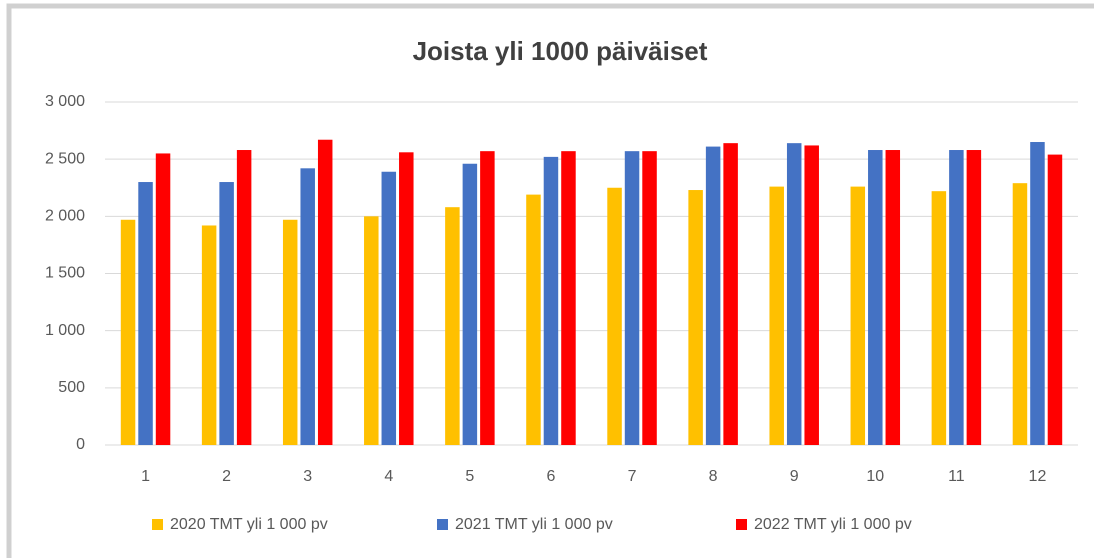 The image size is (1094, 558). I want to click on x-tick-label: 8, so click(713, 476).